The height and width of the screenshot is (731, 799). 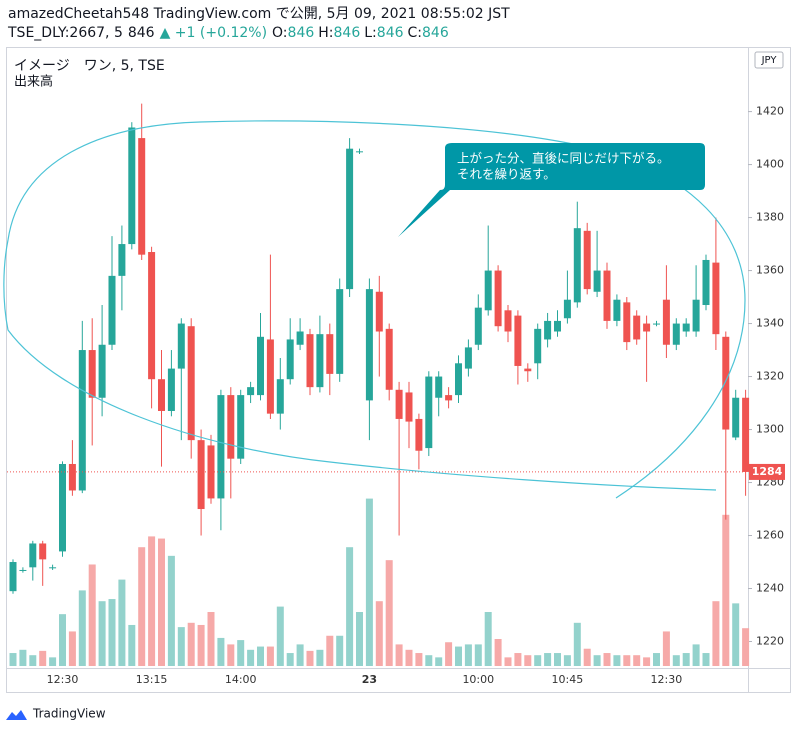 What do you see at coordinates (33, 82) in the screenshot?
I see `volume-label: 出来高` at bounding box center [33, 82].